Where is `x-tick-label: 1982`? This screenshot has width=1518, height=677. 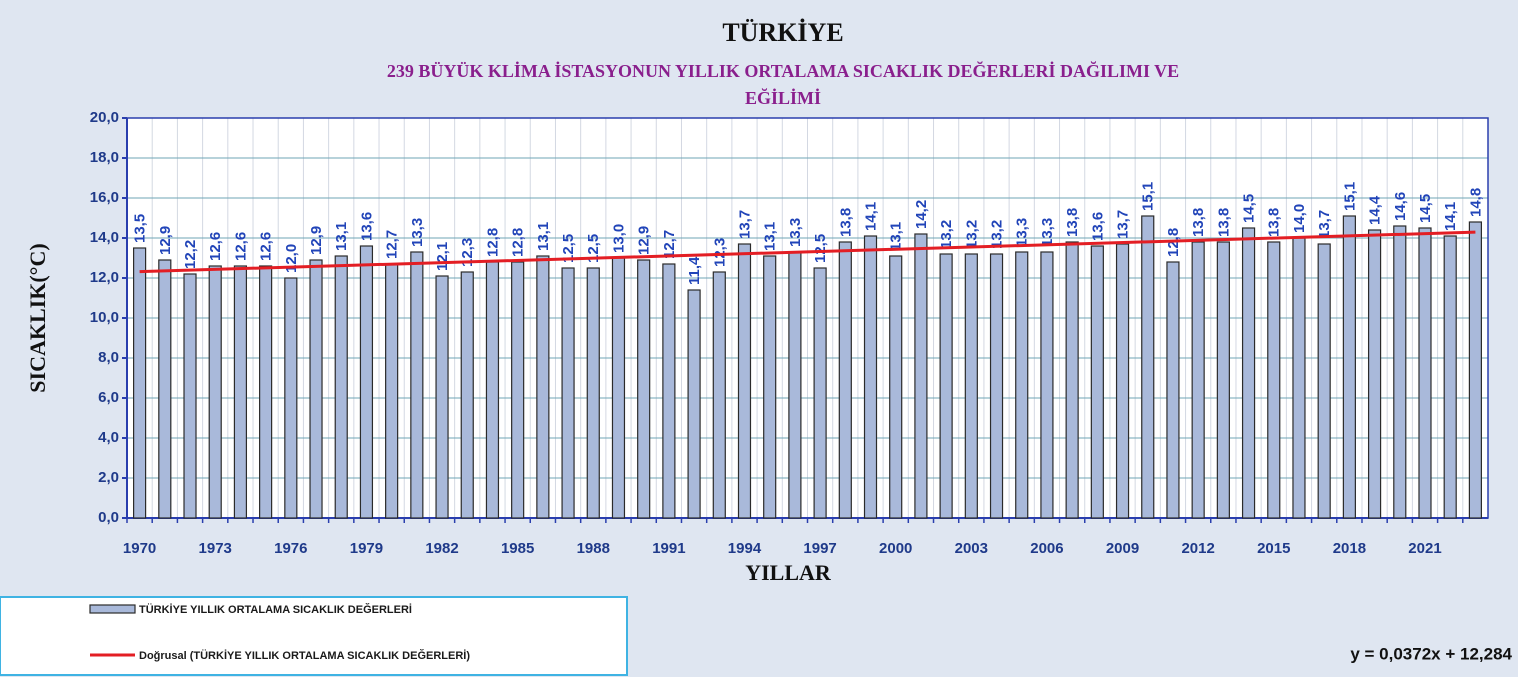 x-tick-label: 1982 is located at coordinates (441, 548).